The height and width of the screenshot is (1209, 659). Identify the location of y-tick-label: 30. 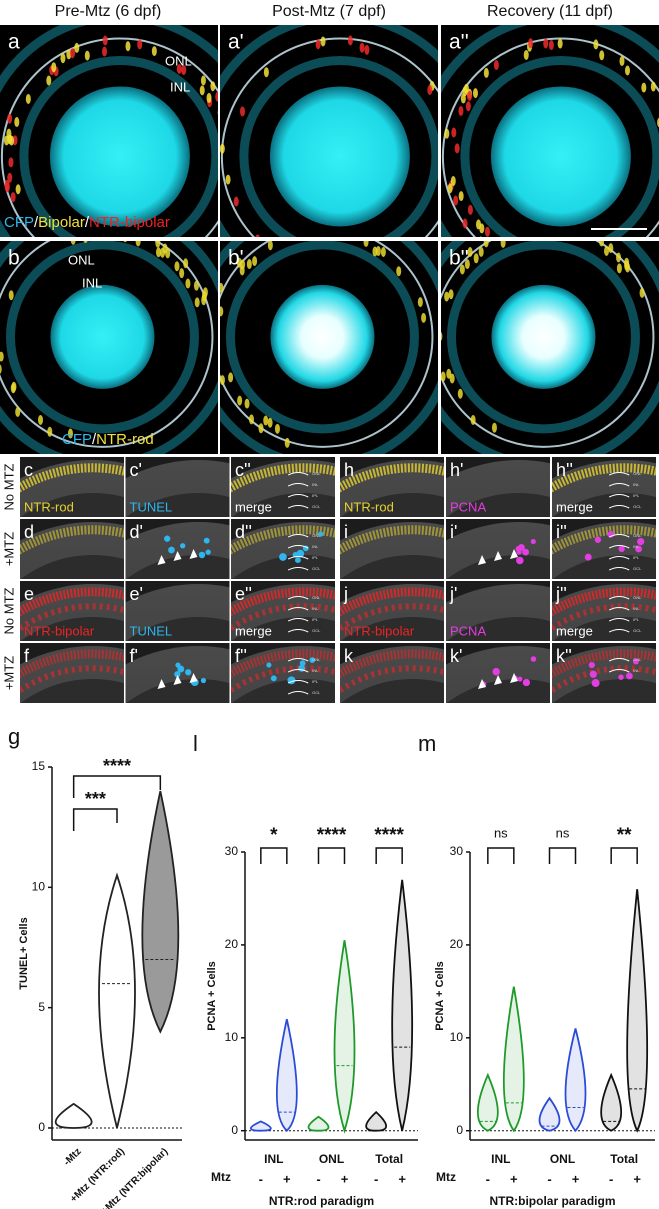
(457, 851).